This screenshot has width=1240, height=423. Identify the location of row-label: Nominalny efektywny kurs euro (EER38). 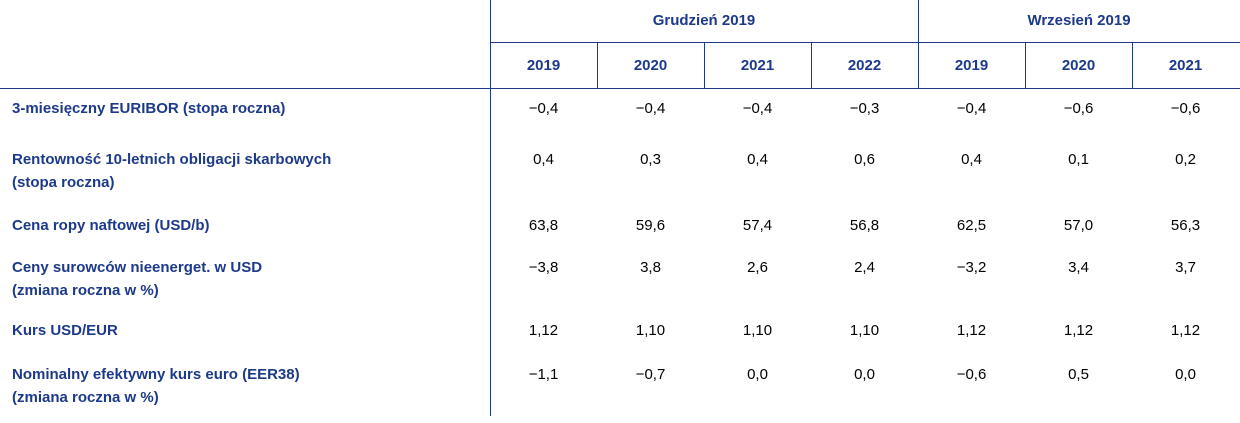
(156, 374).